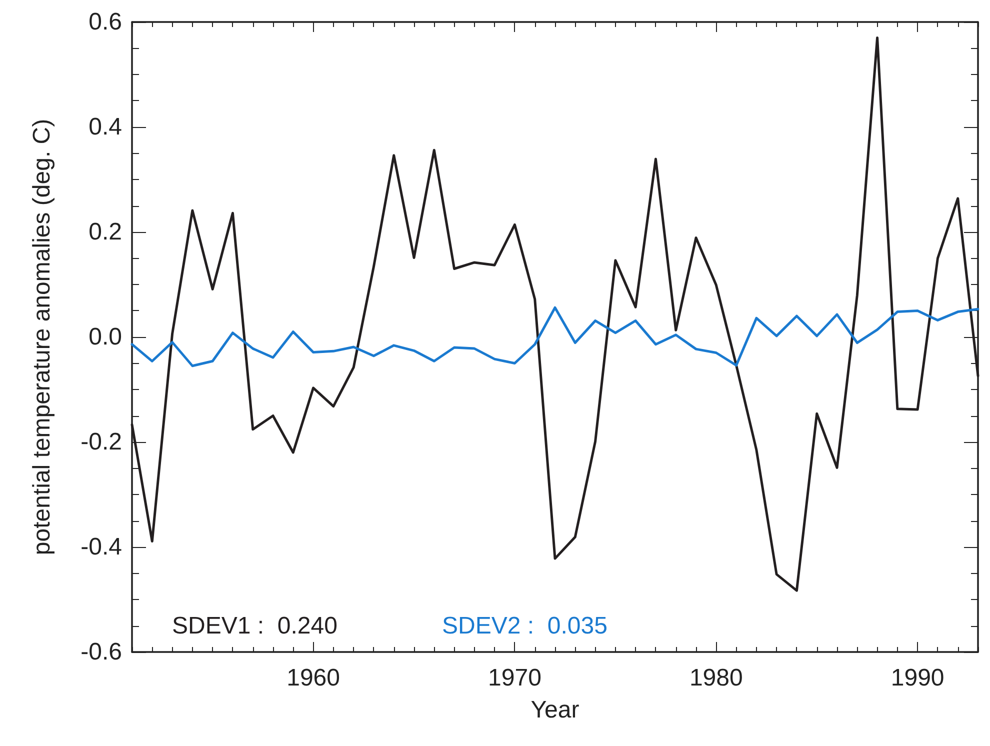  I want to click on y-tick-label: -0.2, so click(101, 442).